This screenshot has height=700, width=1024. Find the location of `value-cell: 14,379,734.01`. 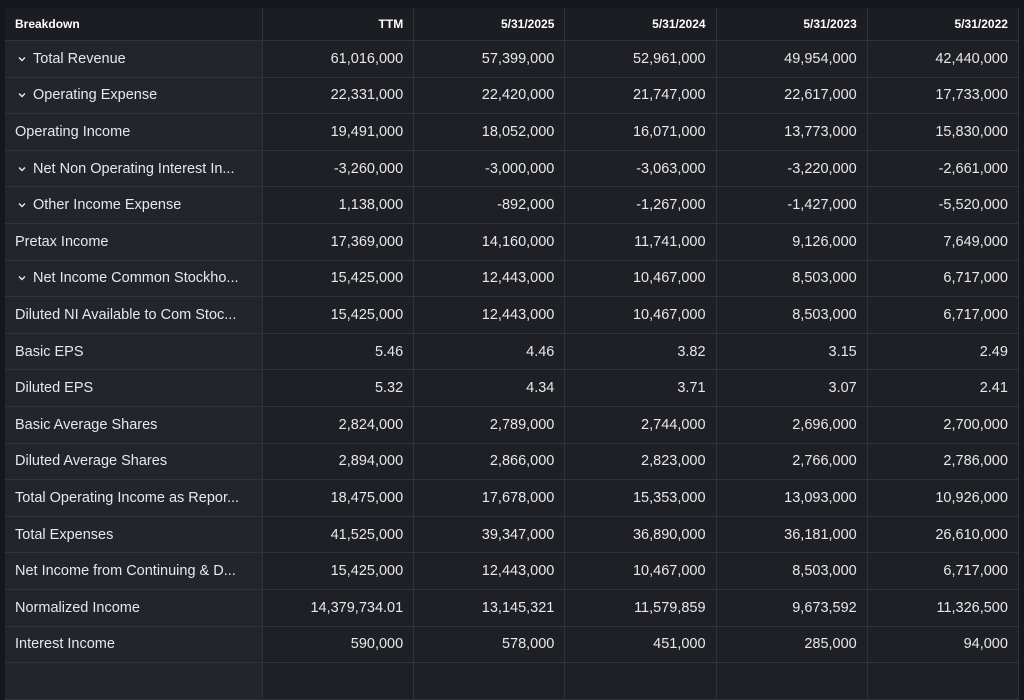

value-cell: 14,379,734.01 is located at coordinates (339, 607).